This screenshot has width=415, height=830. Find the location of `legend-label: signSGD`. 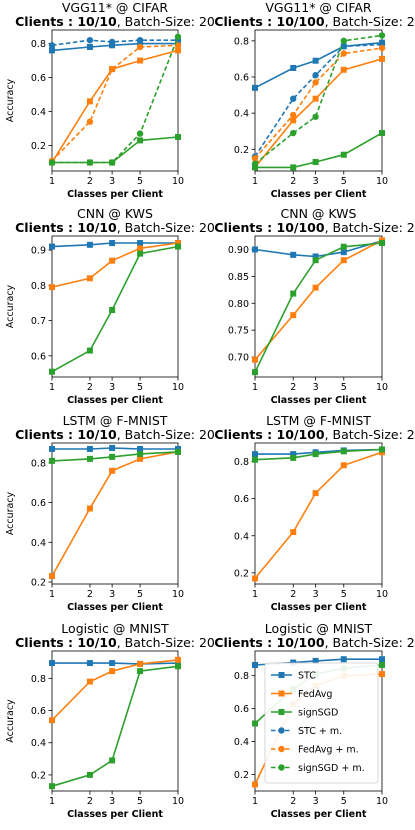

legend-label: signSGD is located at coordinates (318, 713).